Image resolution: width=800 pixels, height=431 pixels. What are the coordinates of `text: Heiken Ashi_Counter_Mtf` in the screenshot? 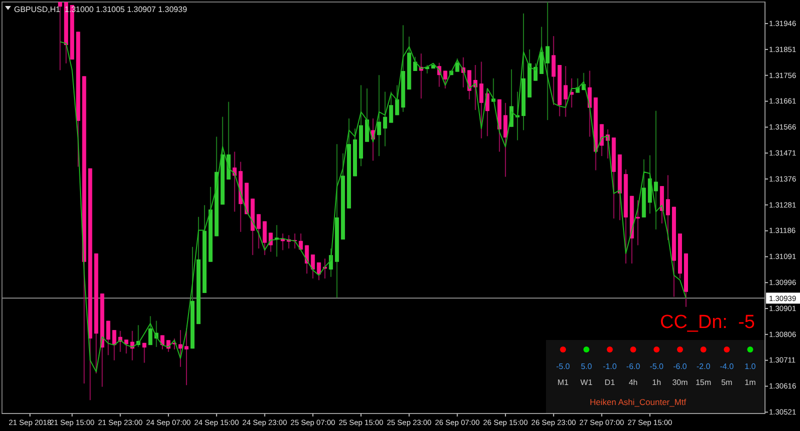 It's located at (638, 402).